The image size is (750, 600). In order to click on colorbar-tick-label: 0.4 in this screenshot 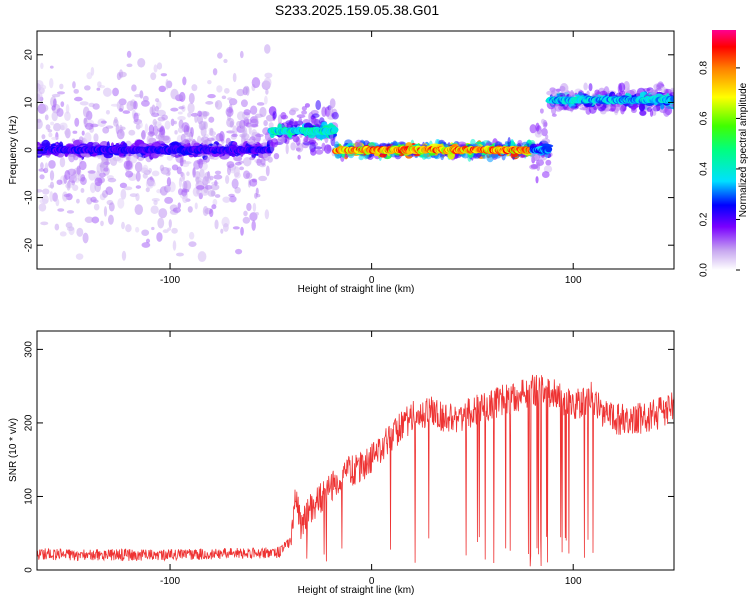, I will do `click(704, 169)`.